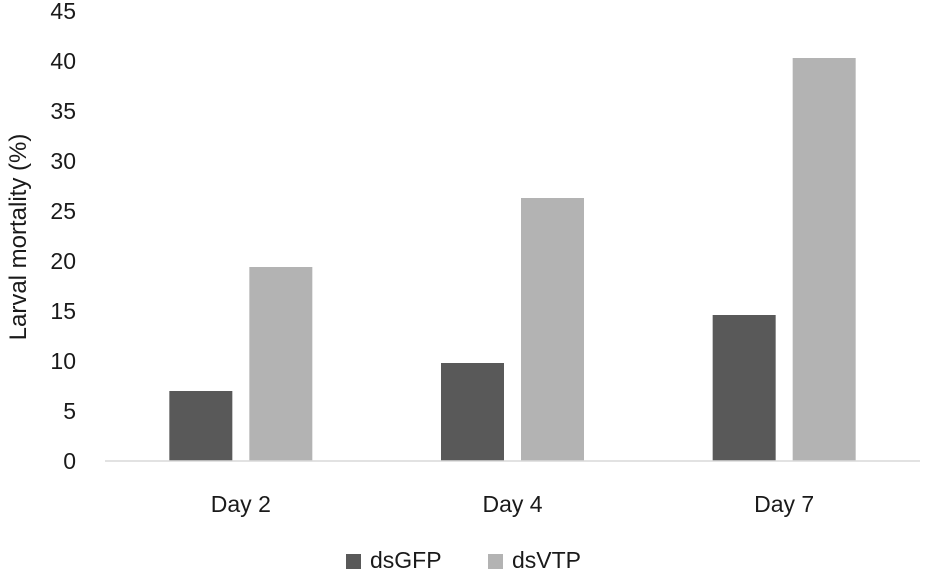 The width and height of the screenshot is (949, 581). Describe the element at coordinates (63, 361) in the screenshot. I see `y-tick-label: 10` at that location.